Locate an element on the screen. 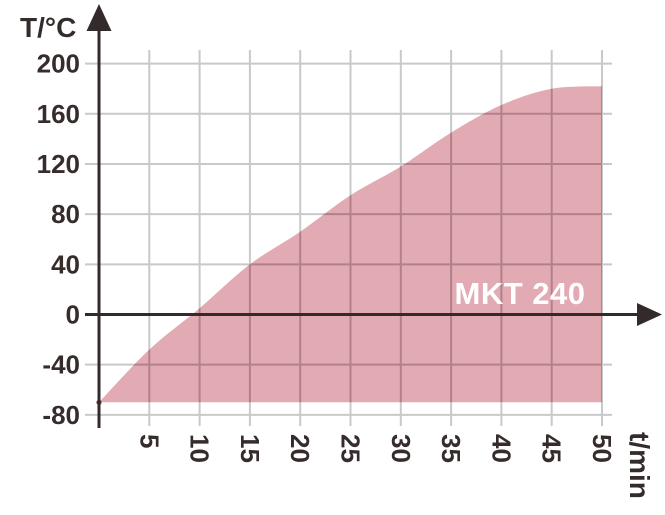  x-tick-label: 5 is located at coordinates (149, 441).